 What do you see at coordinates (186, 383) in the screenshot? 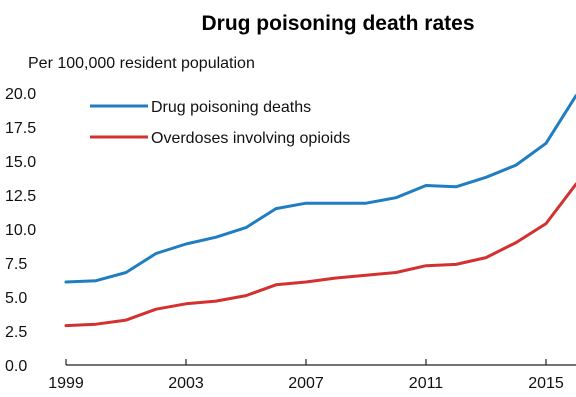
I see `x-tick-label: 2003` at bounding box center [186, 383].